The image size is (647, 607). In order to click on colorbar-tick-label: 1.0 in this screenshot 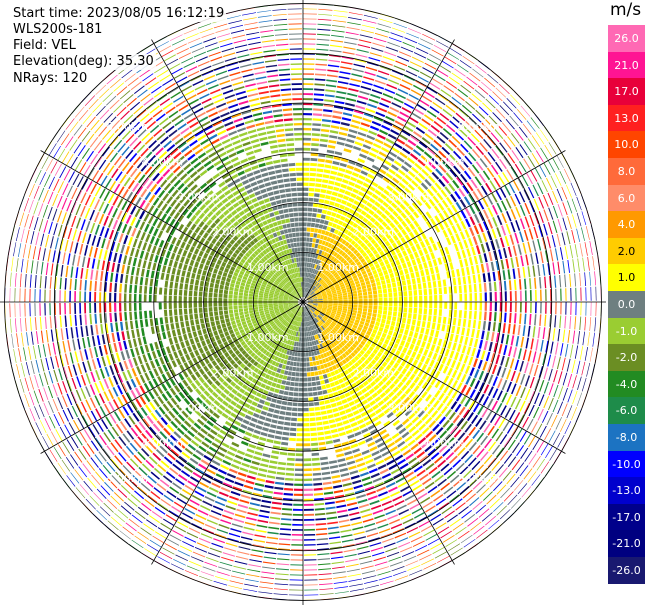, I will do `click(626, 278)`.